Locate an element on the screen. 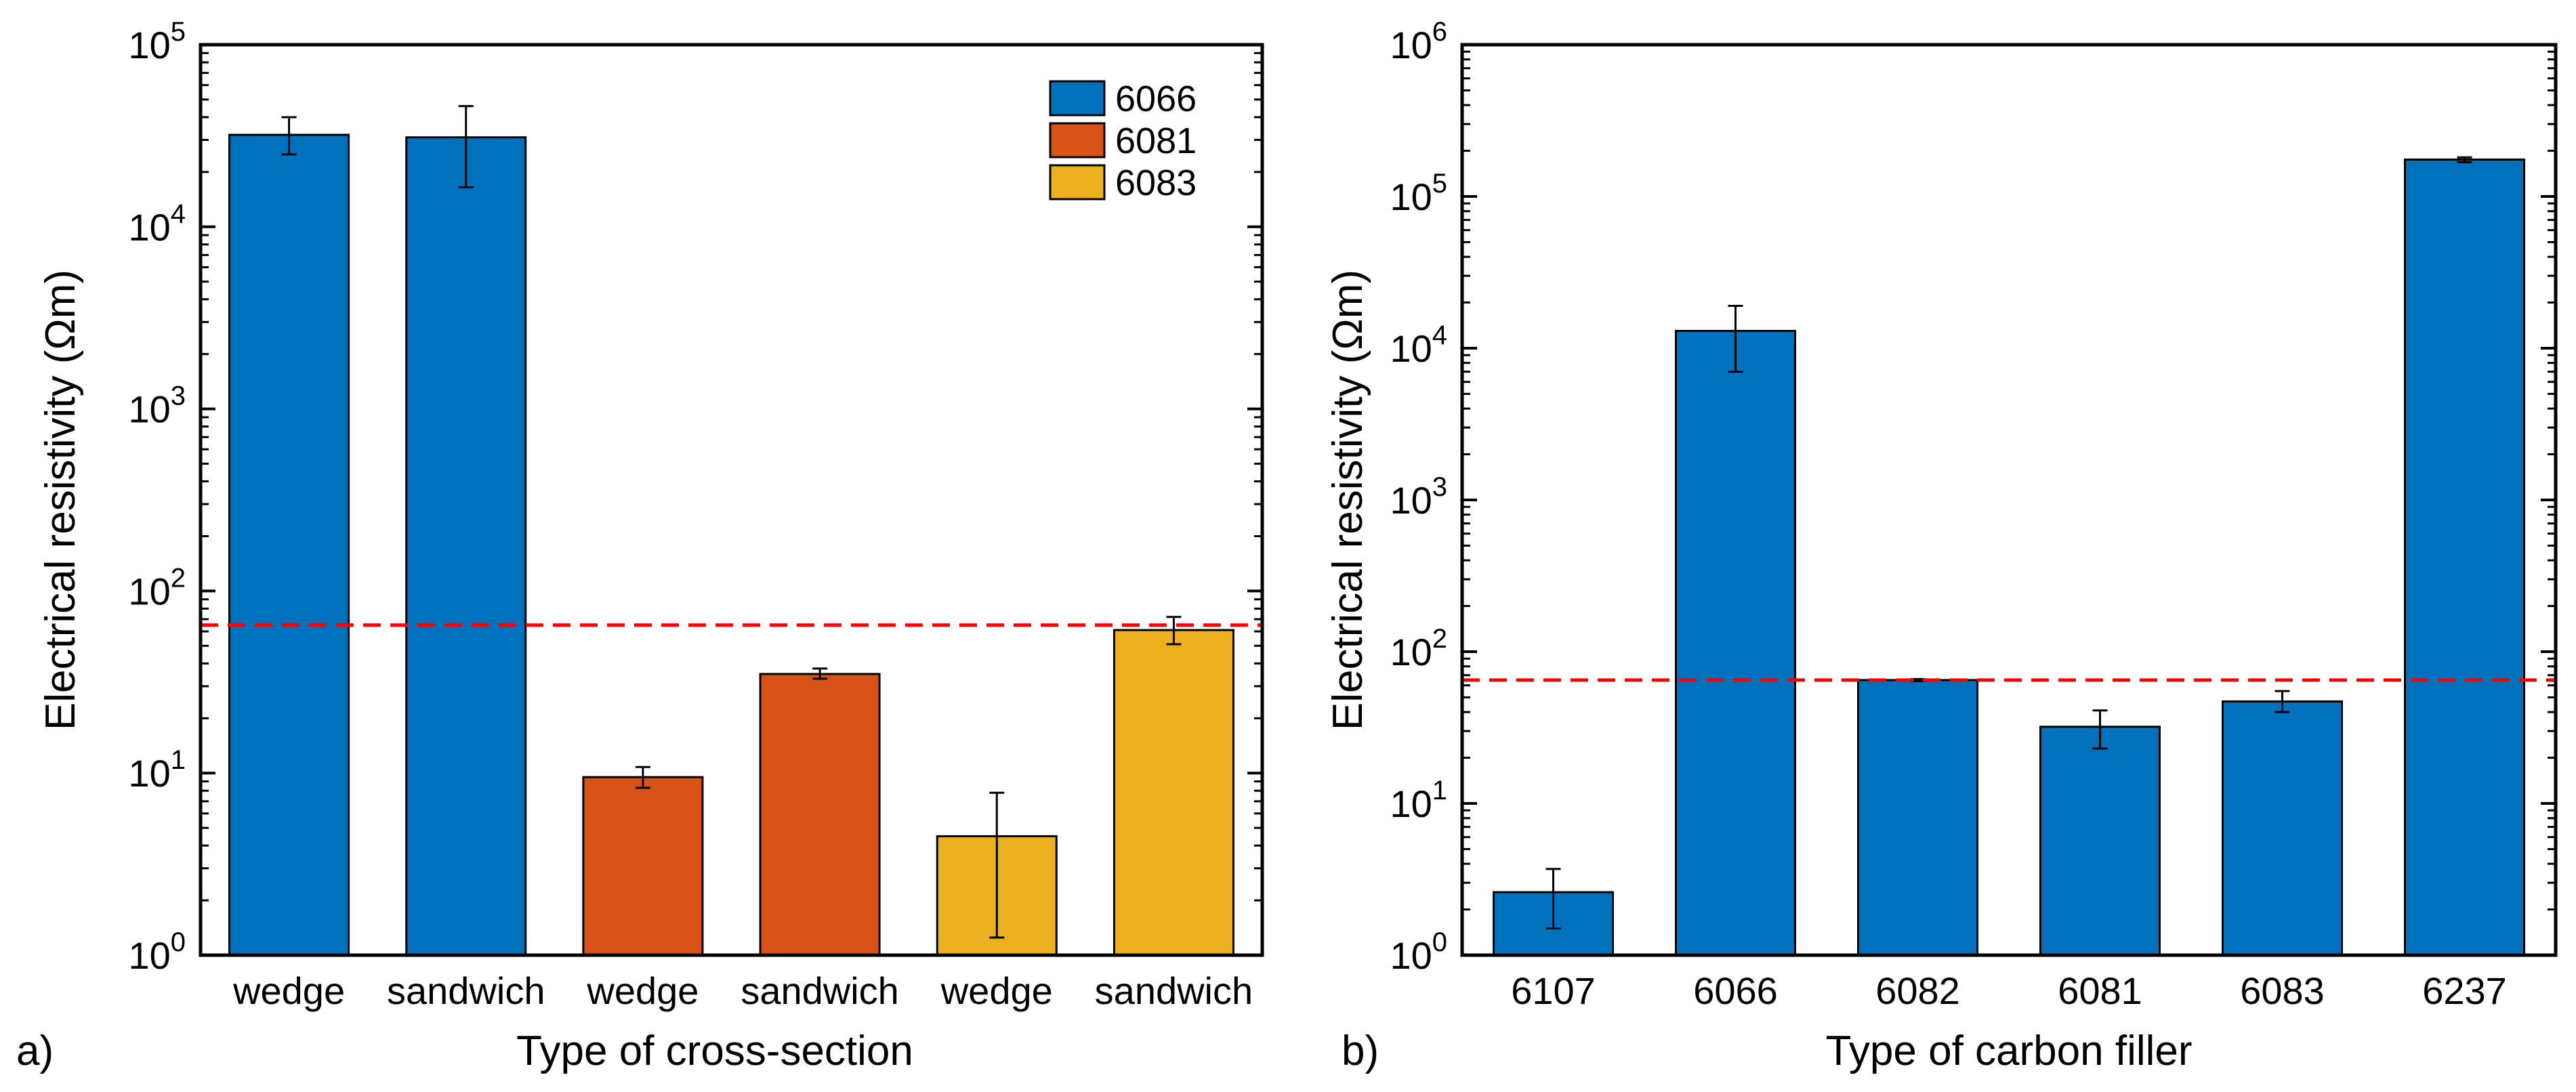 This screenshot has height=1092, width=2576. panel-a-legend: 6066 6081 6083 is located at coordinates (1138, 139).